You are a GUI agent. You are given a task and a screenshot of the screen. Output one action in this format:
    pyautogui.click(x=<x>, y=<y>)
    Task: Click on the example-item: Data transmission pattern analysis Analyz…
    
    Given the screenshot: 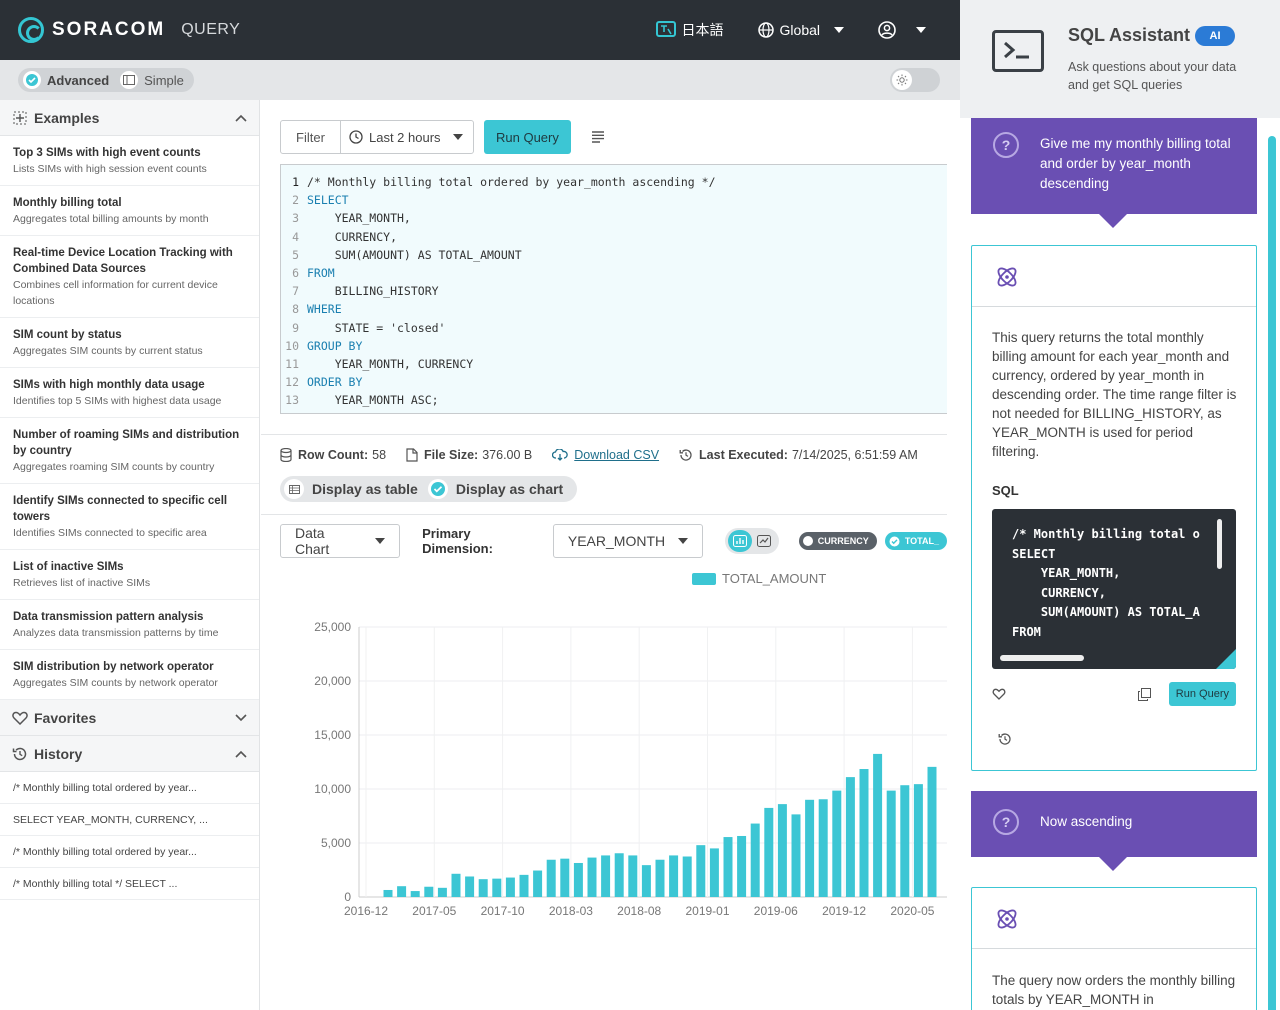 What is the action you would take?
    pyautogui.click(x=129, y=625)
    